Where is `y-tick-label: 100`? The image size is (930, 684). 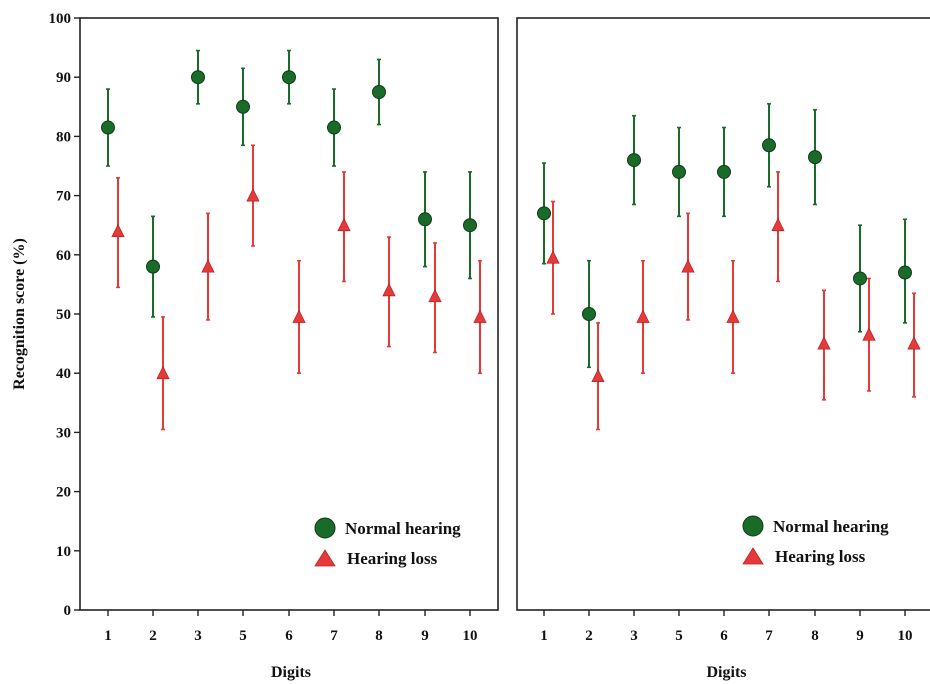
y-tick-label: 100 is located at coordinates (60, 19).